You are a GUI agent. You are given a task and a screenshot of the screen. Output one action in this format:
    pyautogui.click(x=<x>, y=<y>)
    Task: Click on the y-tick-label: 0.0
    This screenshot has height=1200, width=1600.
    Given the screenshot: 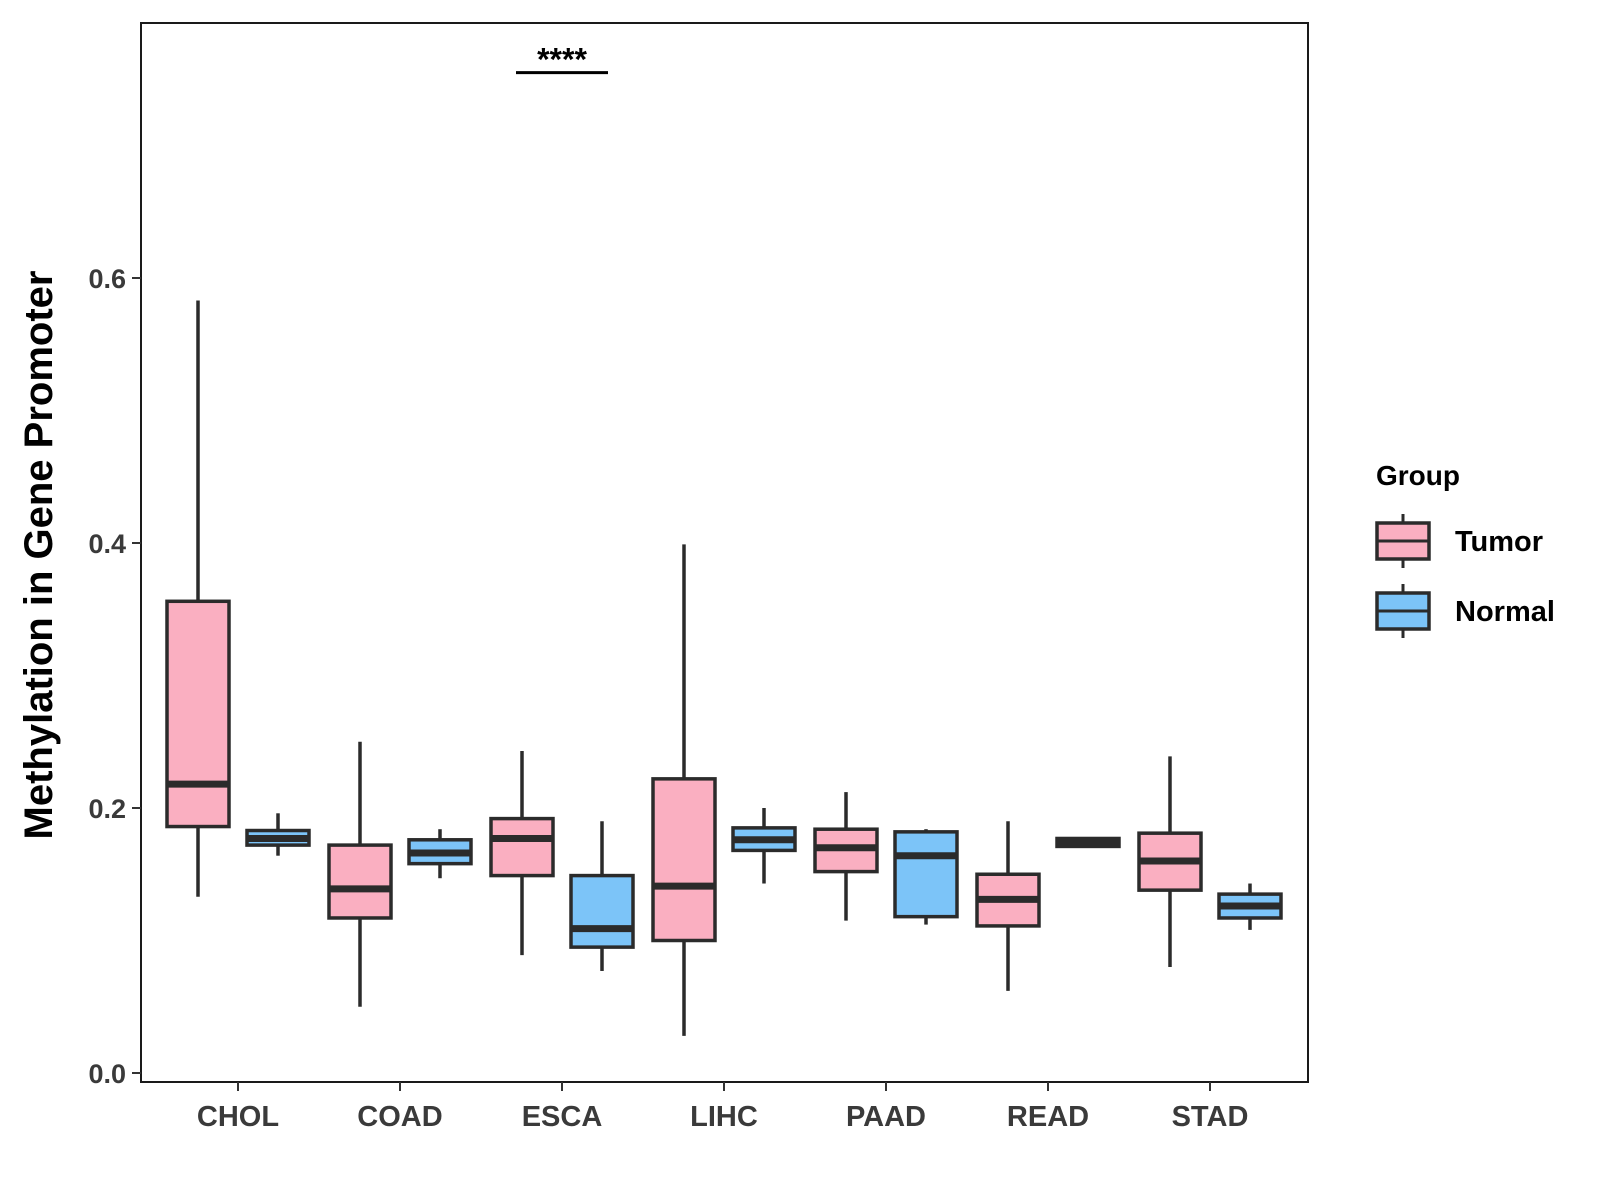 What is the action you would take?
    pyautogui.click(x=107, y=1074)
    